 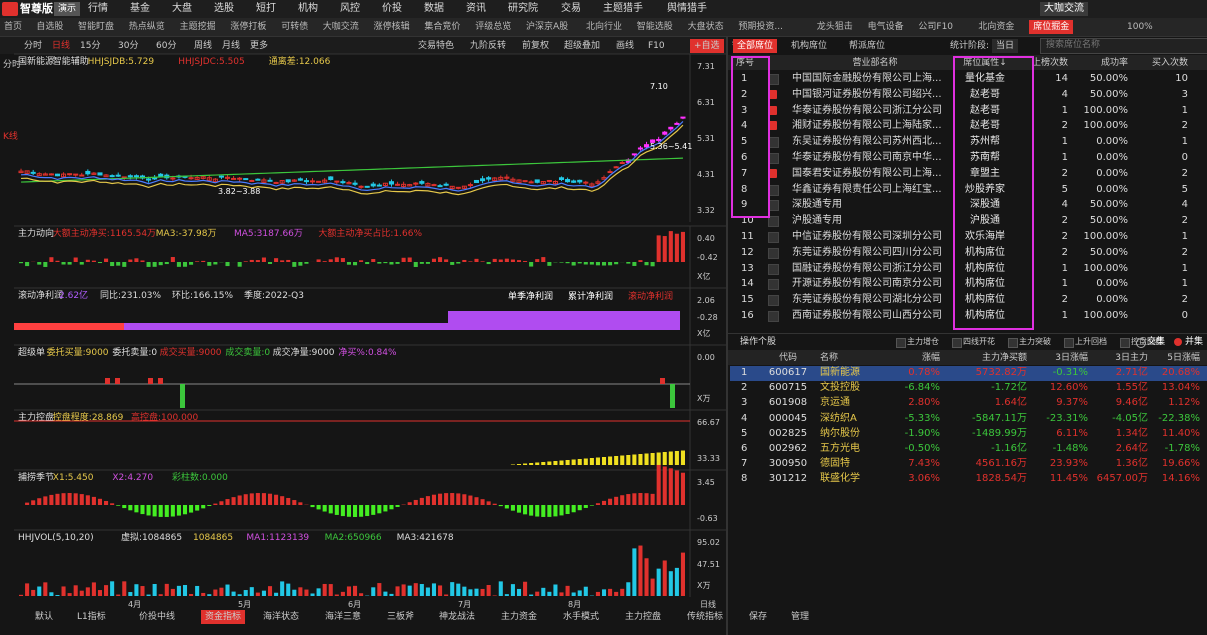 I want to click on label: 保存, so click(x=758, y=617).